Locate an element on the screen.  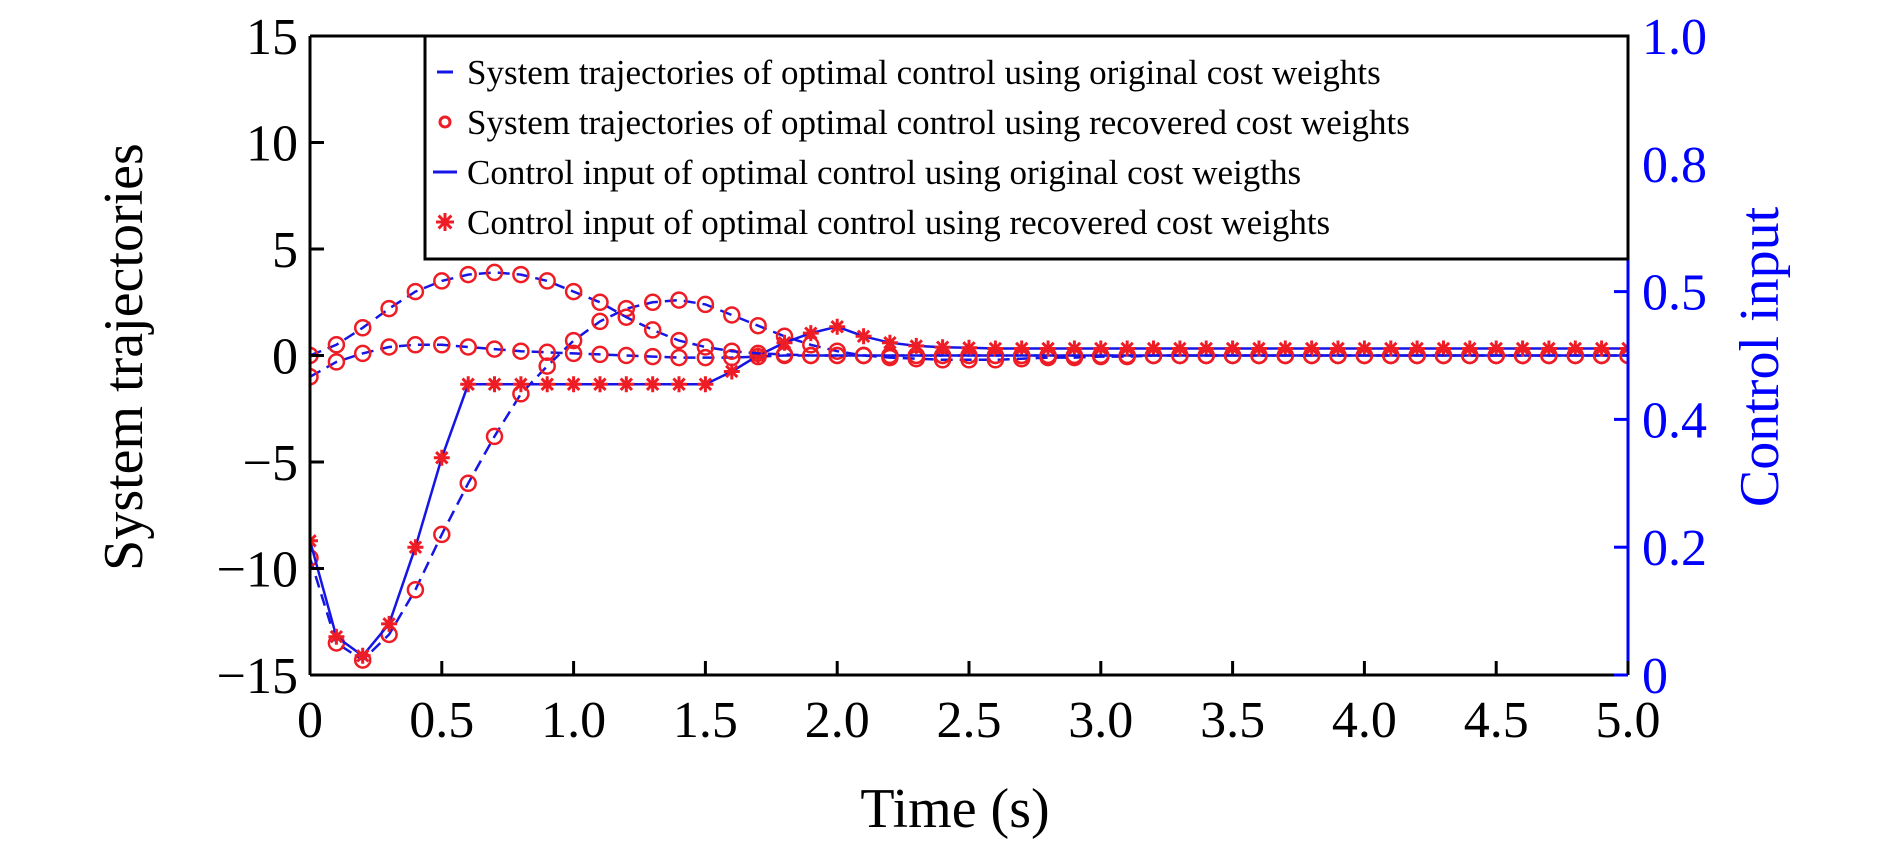
y-right-tick-label: 0 is located at coordinates (1655, 676).